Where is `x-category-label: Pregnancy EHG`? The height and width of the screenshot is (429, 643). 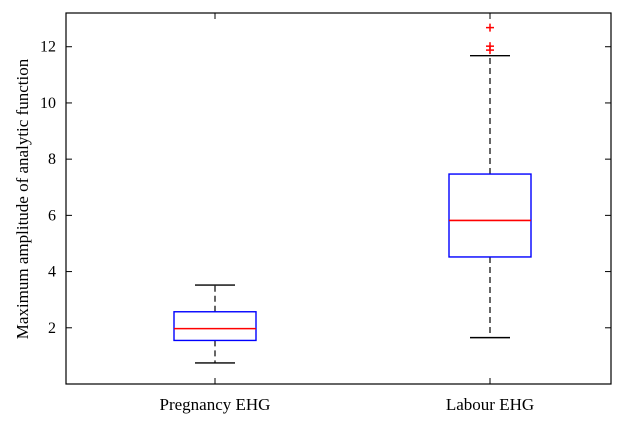 x-category-label: Pregnancy EHG is located at coordinates (215, 404).